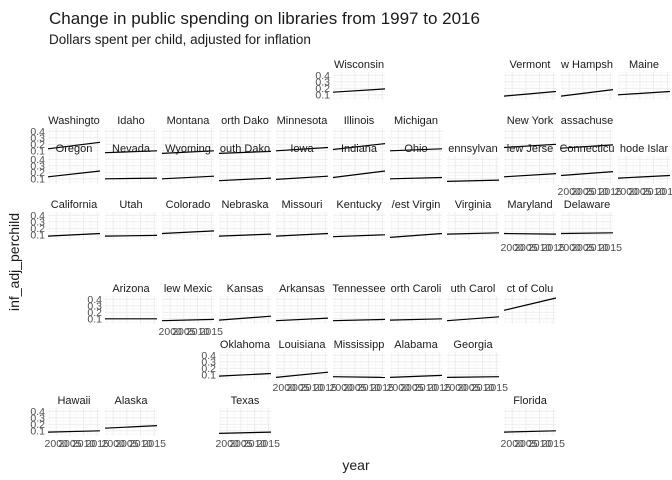 The width and height of the screenshot is (672, 480). What do you see at coordinates (416, 163) in the screenshot?
I see `facet-panel: Ohio` at bounding box center [416, 163].